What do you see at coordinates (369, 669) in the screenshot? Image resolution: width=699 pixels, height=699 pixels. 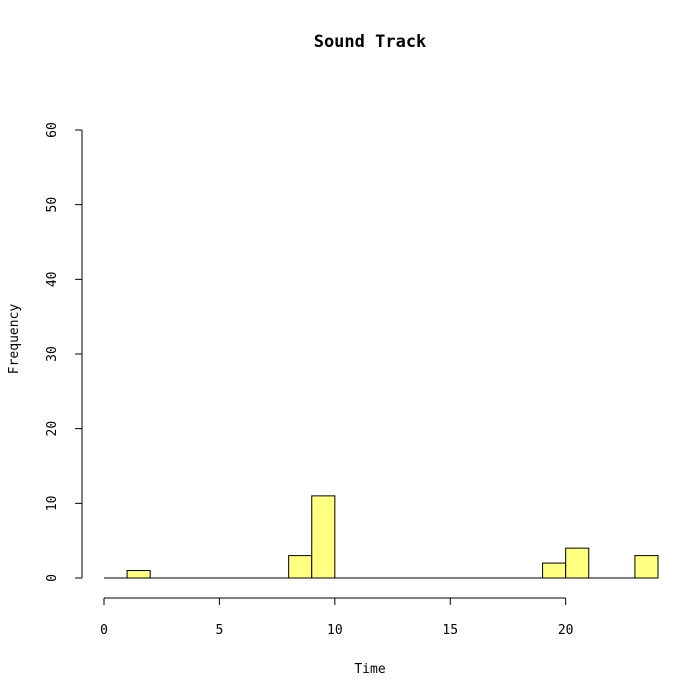 I see `x-axis-label: Time` at bounding box center [369, 669].